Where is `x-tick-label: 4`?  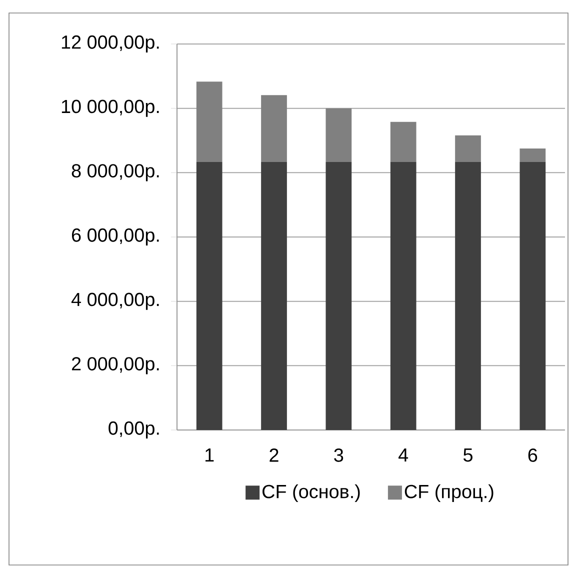 x-tick-label: 4 is located at coordinates (403, 455).